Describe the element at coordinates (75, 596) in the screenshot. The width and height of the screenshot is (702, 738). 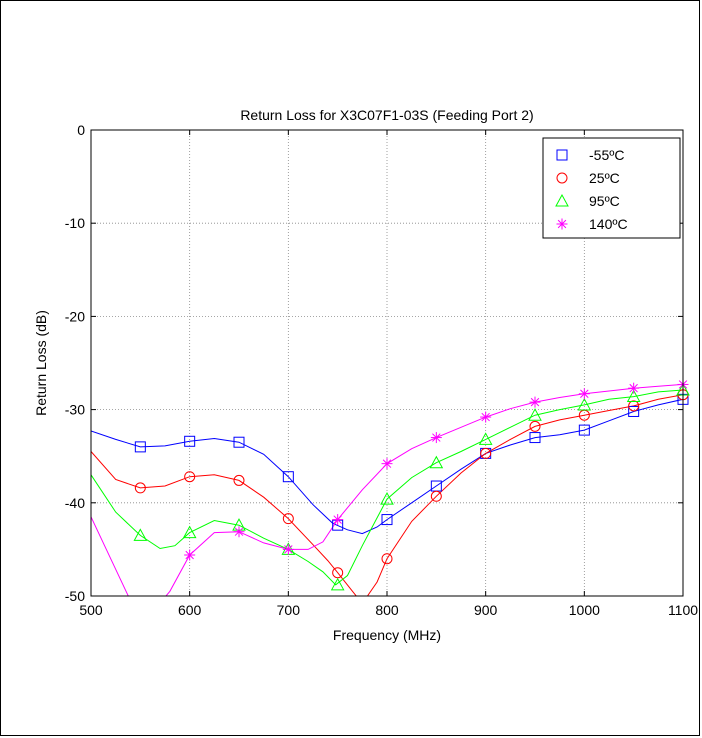
I see `y-tick-label: -50` at that location.